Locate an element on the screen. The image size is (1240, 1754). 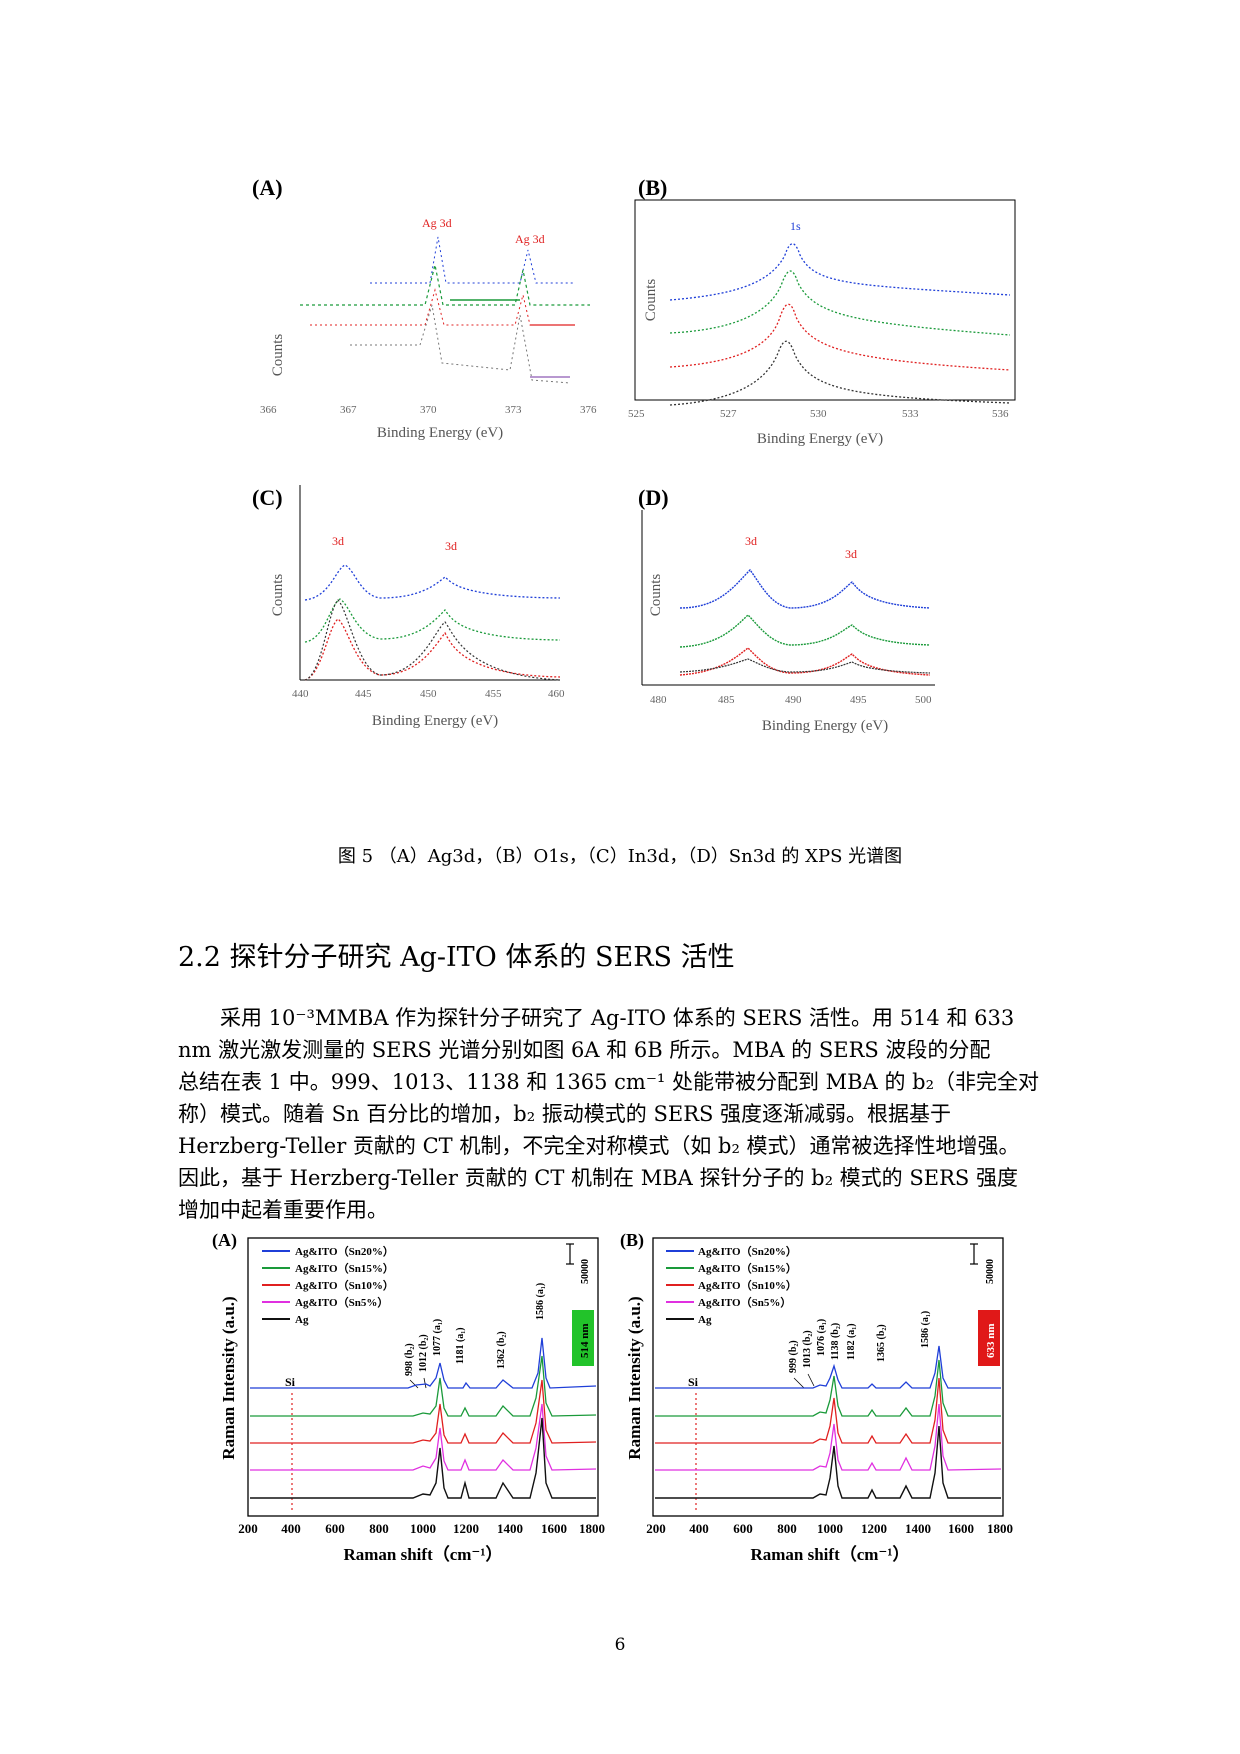
legend-entry: Ag&ITO（Sn20%） is located at coordinates (344, 1251).